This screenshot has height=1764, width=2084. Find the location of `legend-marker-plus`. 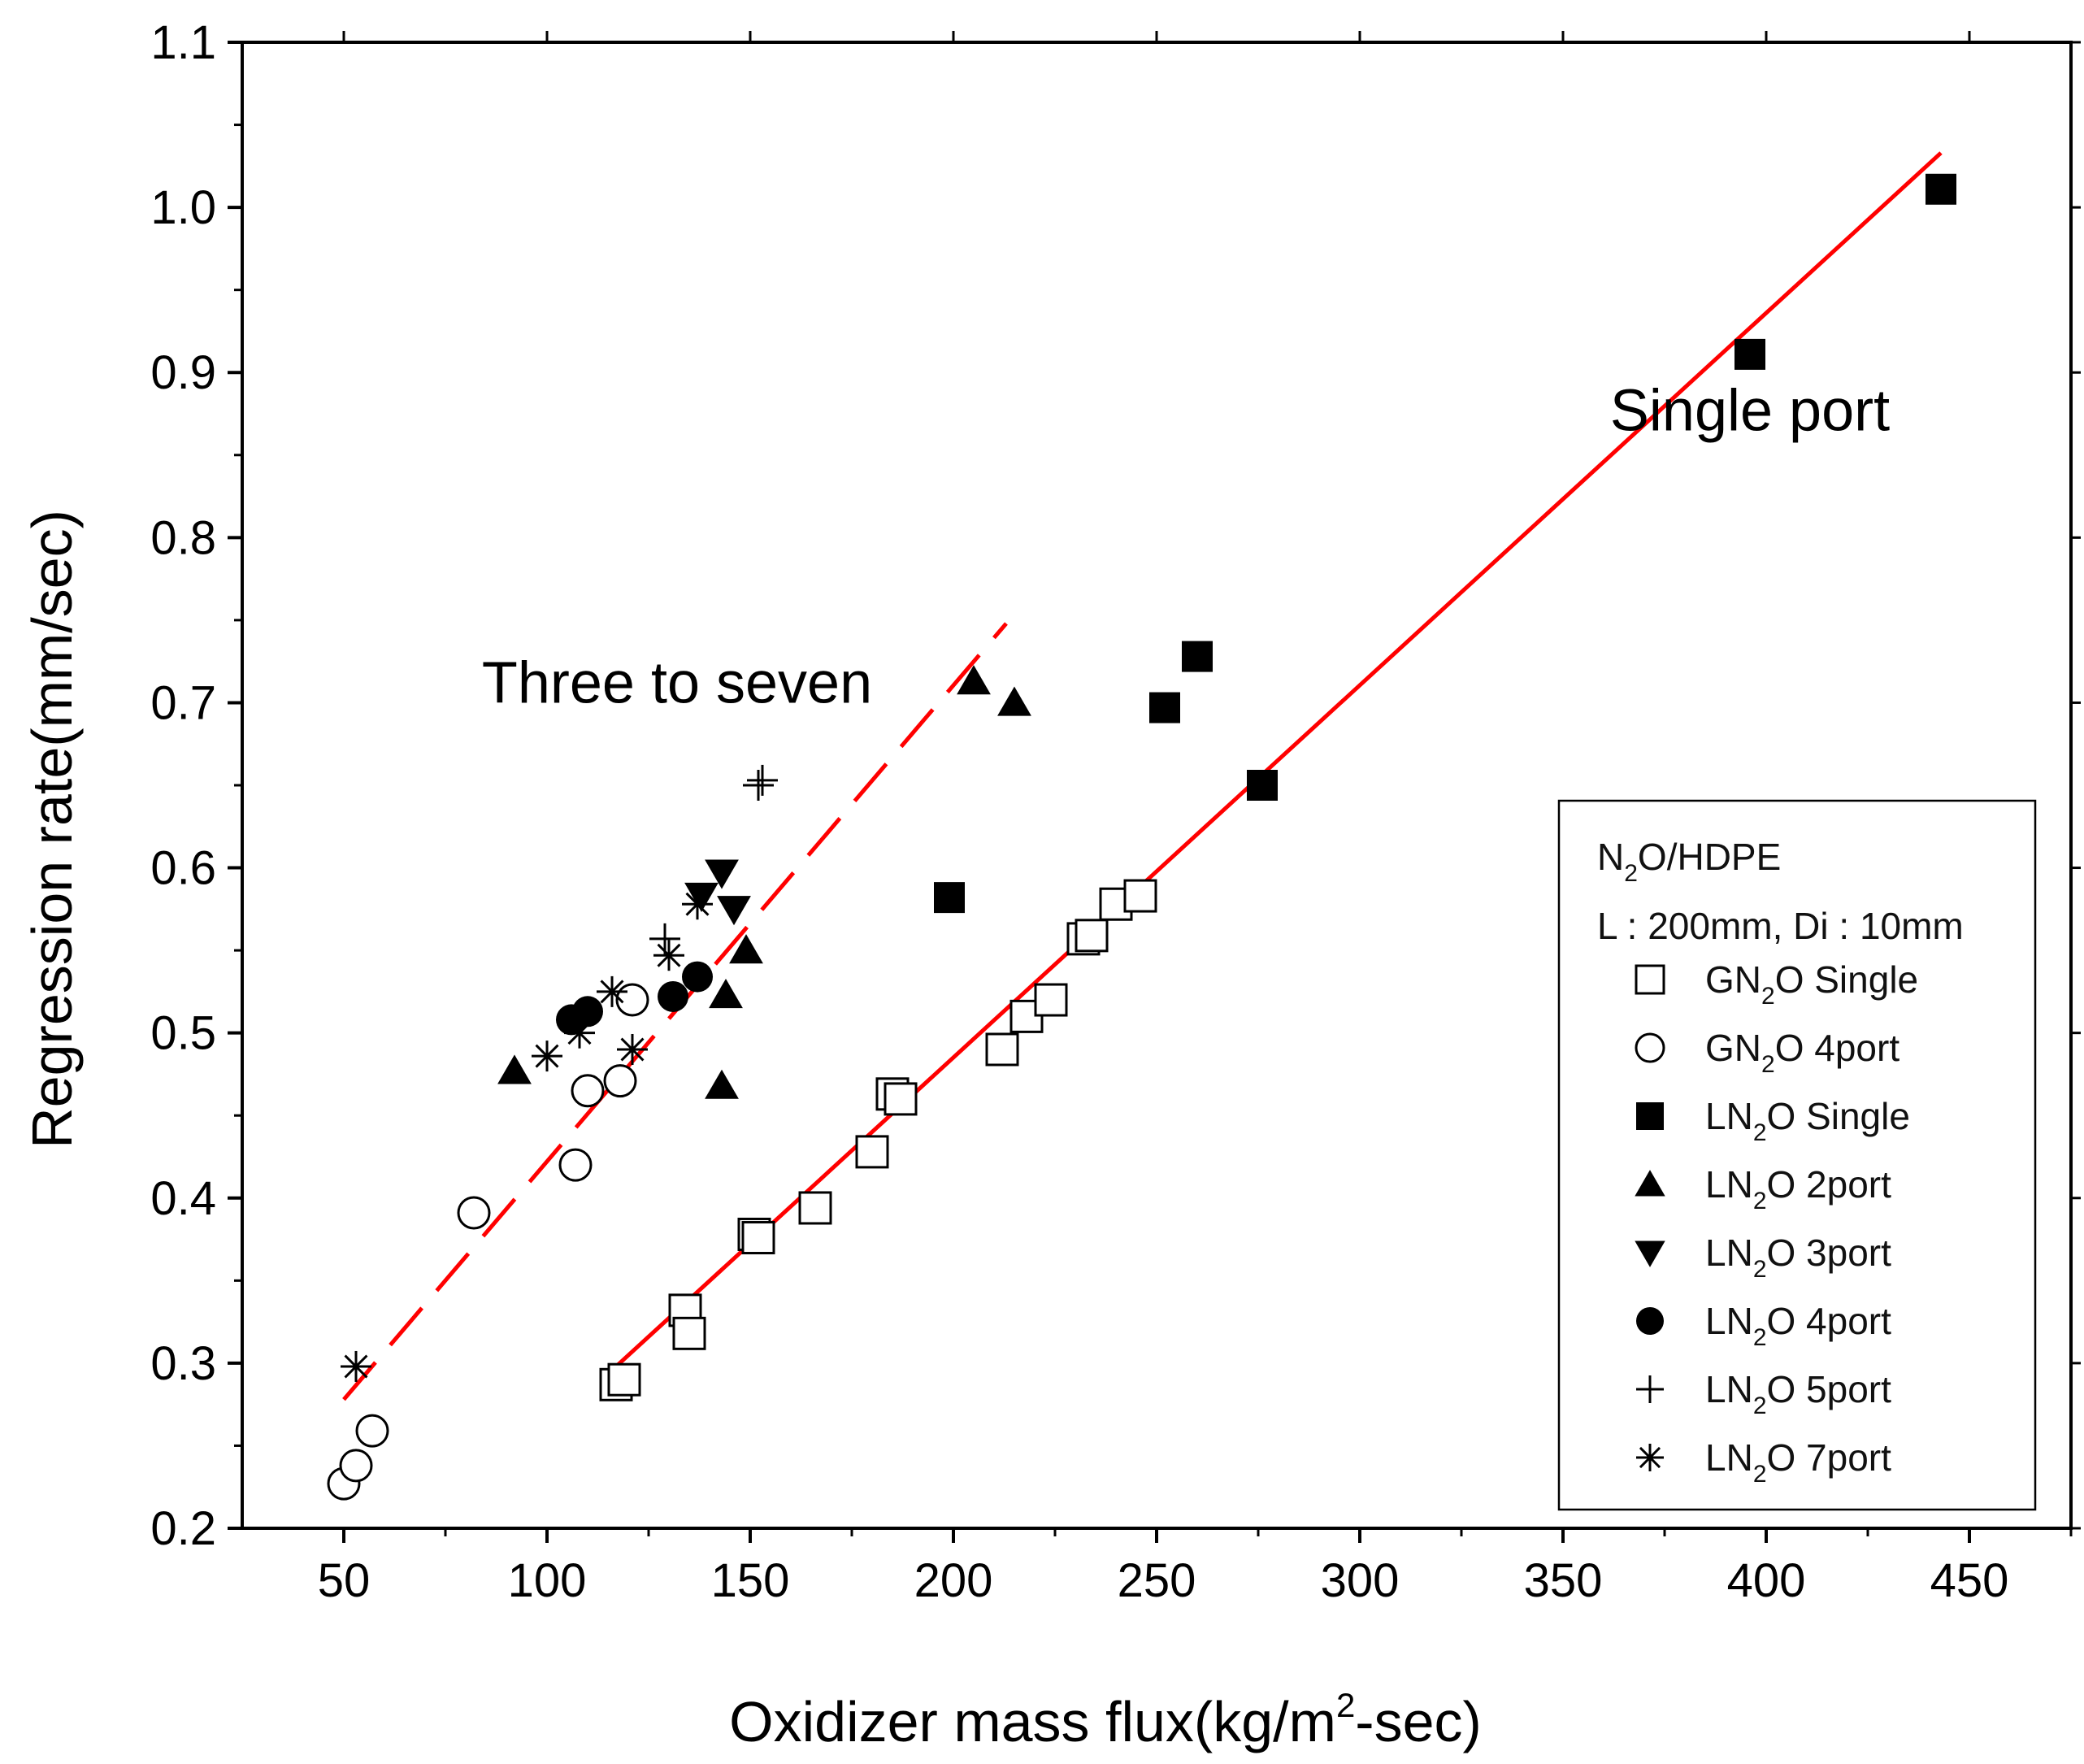

legend-marker-plus is located at coordinates (1650, 1389).